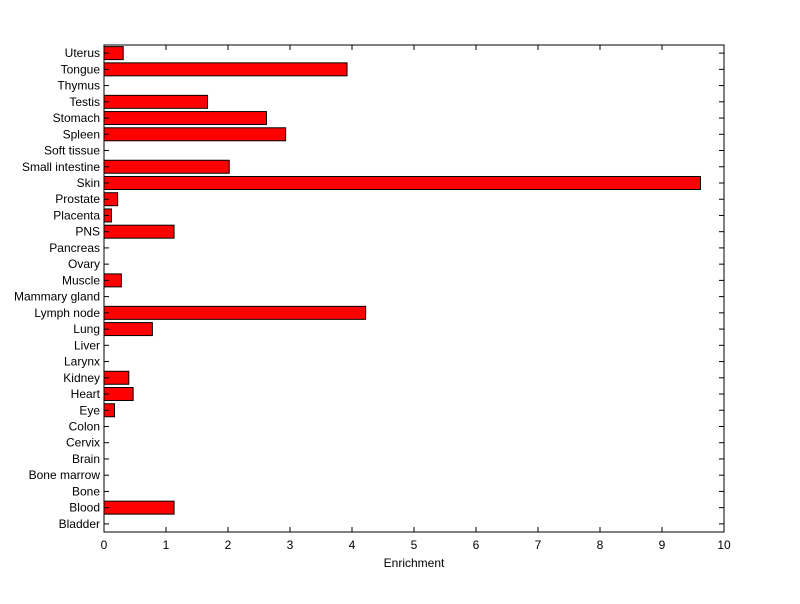 This screenshot has height=604, width=800. I want to click on x-tick-label-10: 10, so click(724, 545).